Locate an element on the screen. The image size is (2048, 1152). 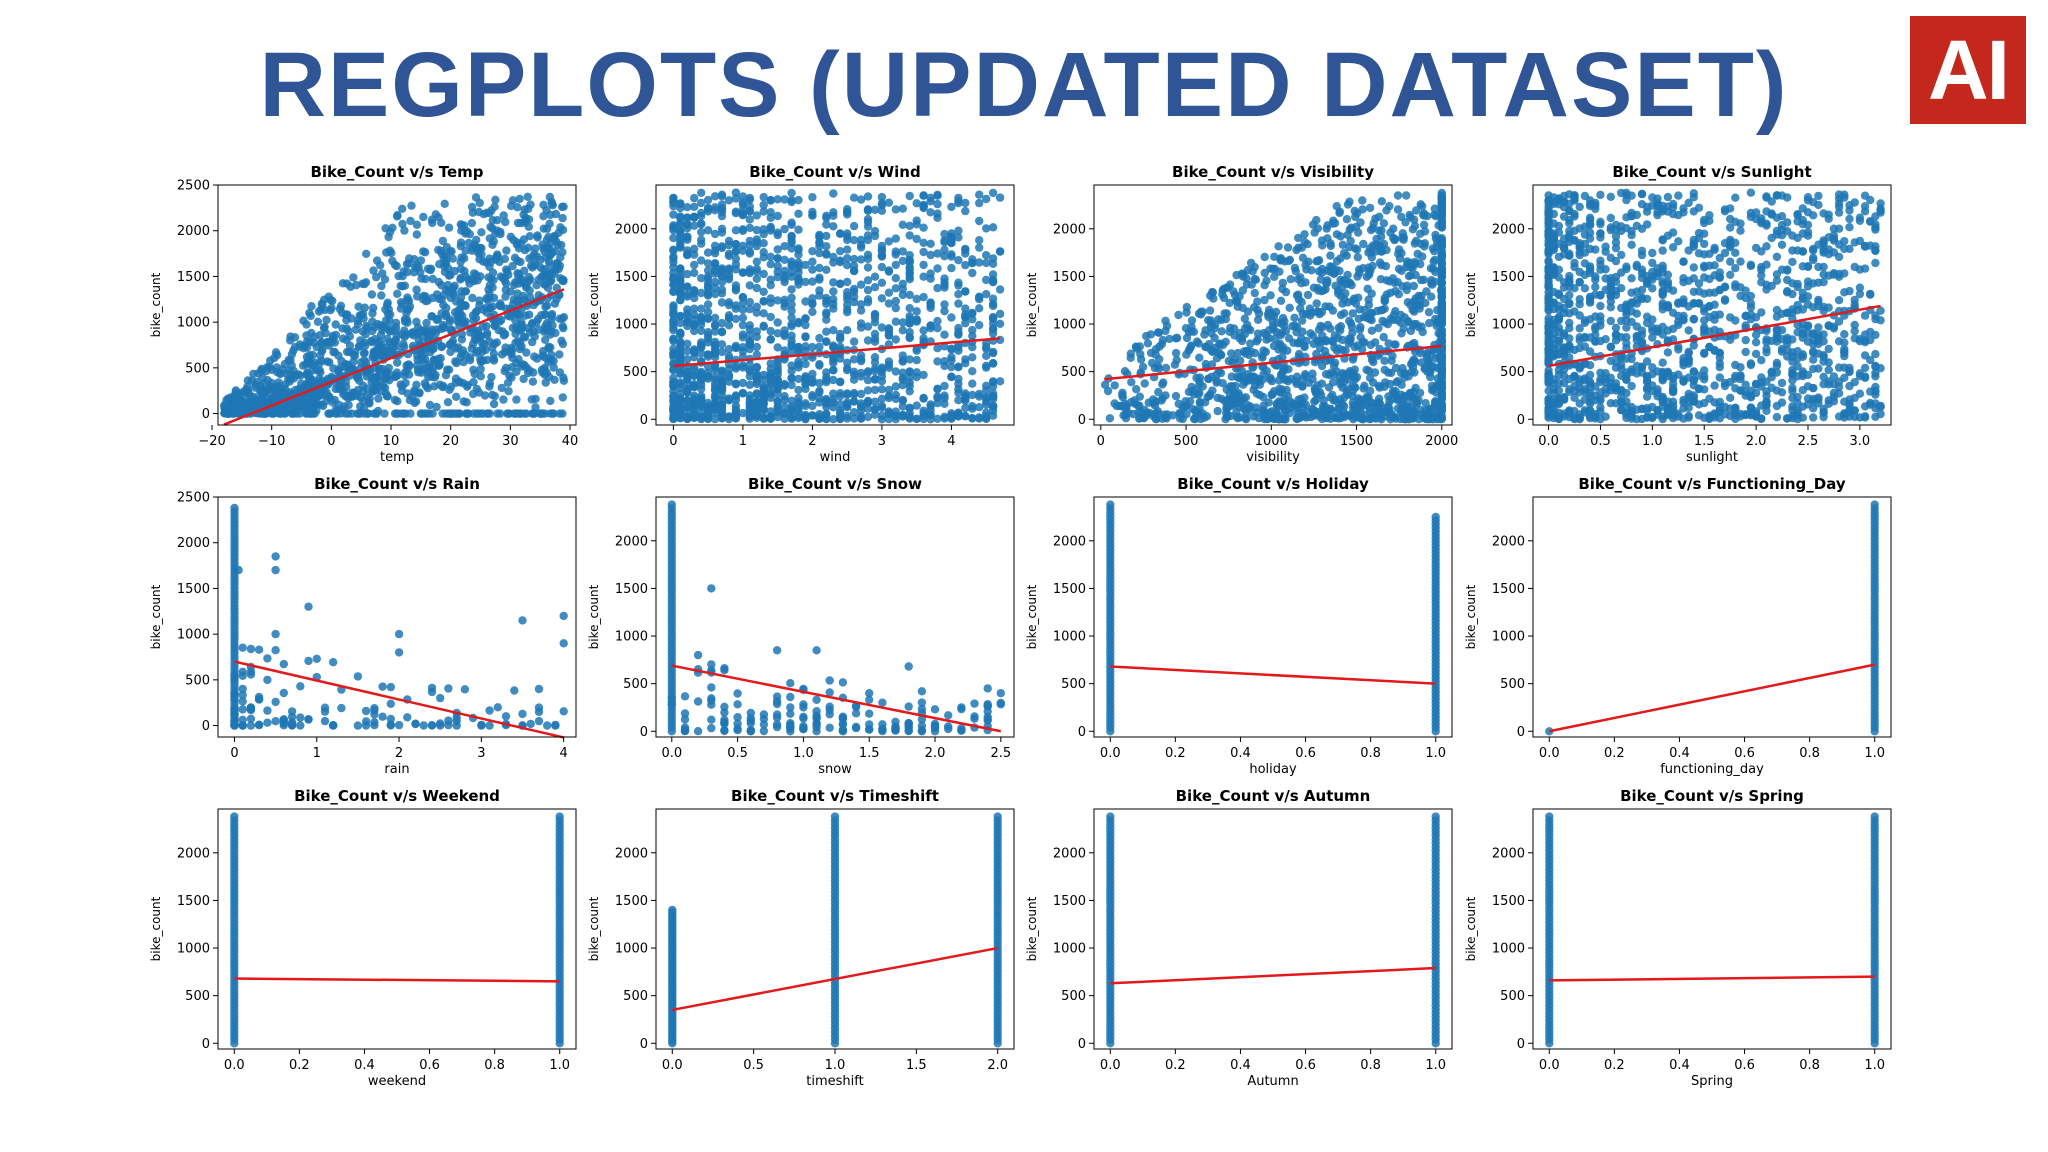
x-tick-label: −10 is located at coordinates (271, 441).